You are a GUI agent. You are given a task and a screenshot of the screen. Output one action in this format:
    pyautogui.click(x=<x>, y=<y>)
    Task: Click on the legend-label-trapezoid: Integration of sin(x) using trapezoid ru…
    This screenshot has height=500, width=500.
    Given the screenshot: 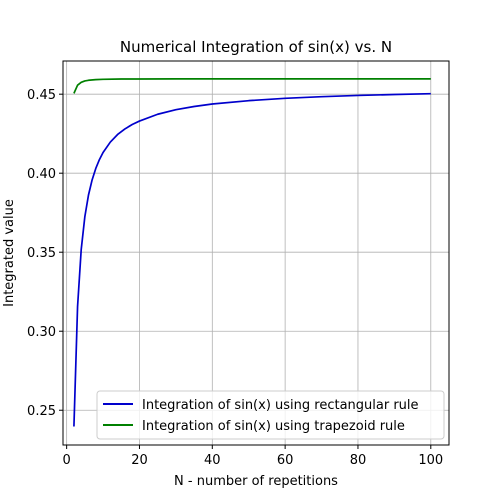 What is the action you would take?
    pyautogui.click(x=273, y=426)
    